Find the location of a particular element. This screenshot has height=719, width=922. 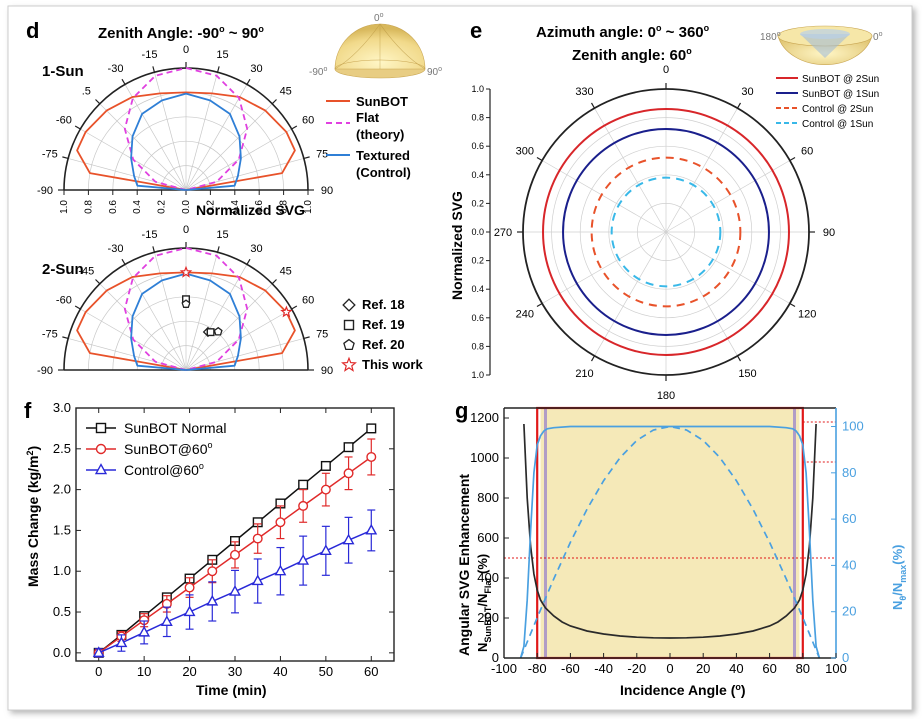

angle-tick-label: 270 is located at coordinates (503, 233).